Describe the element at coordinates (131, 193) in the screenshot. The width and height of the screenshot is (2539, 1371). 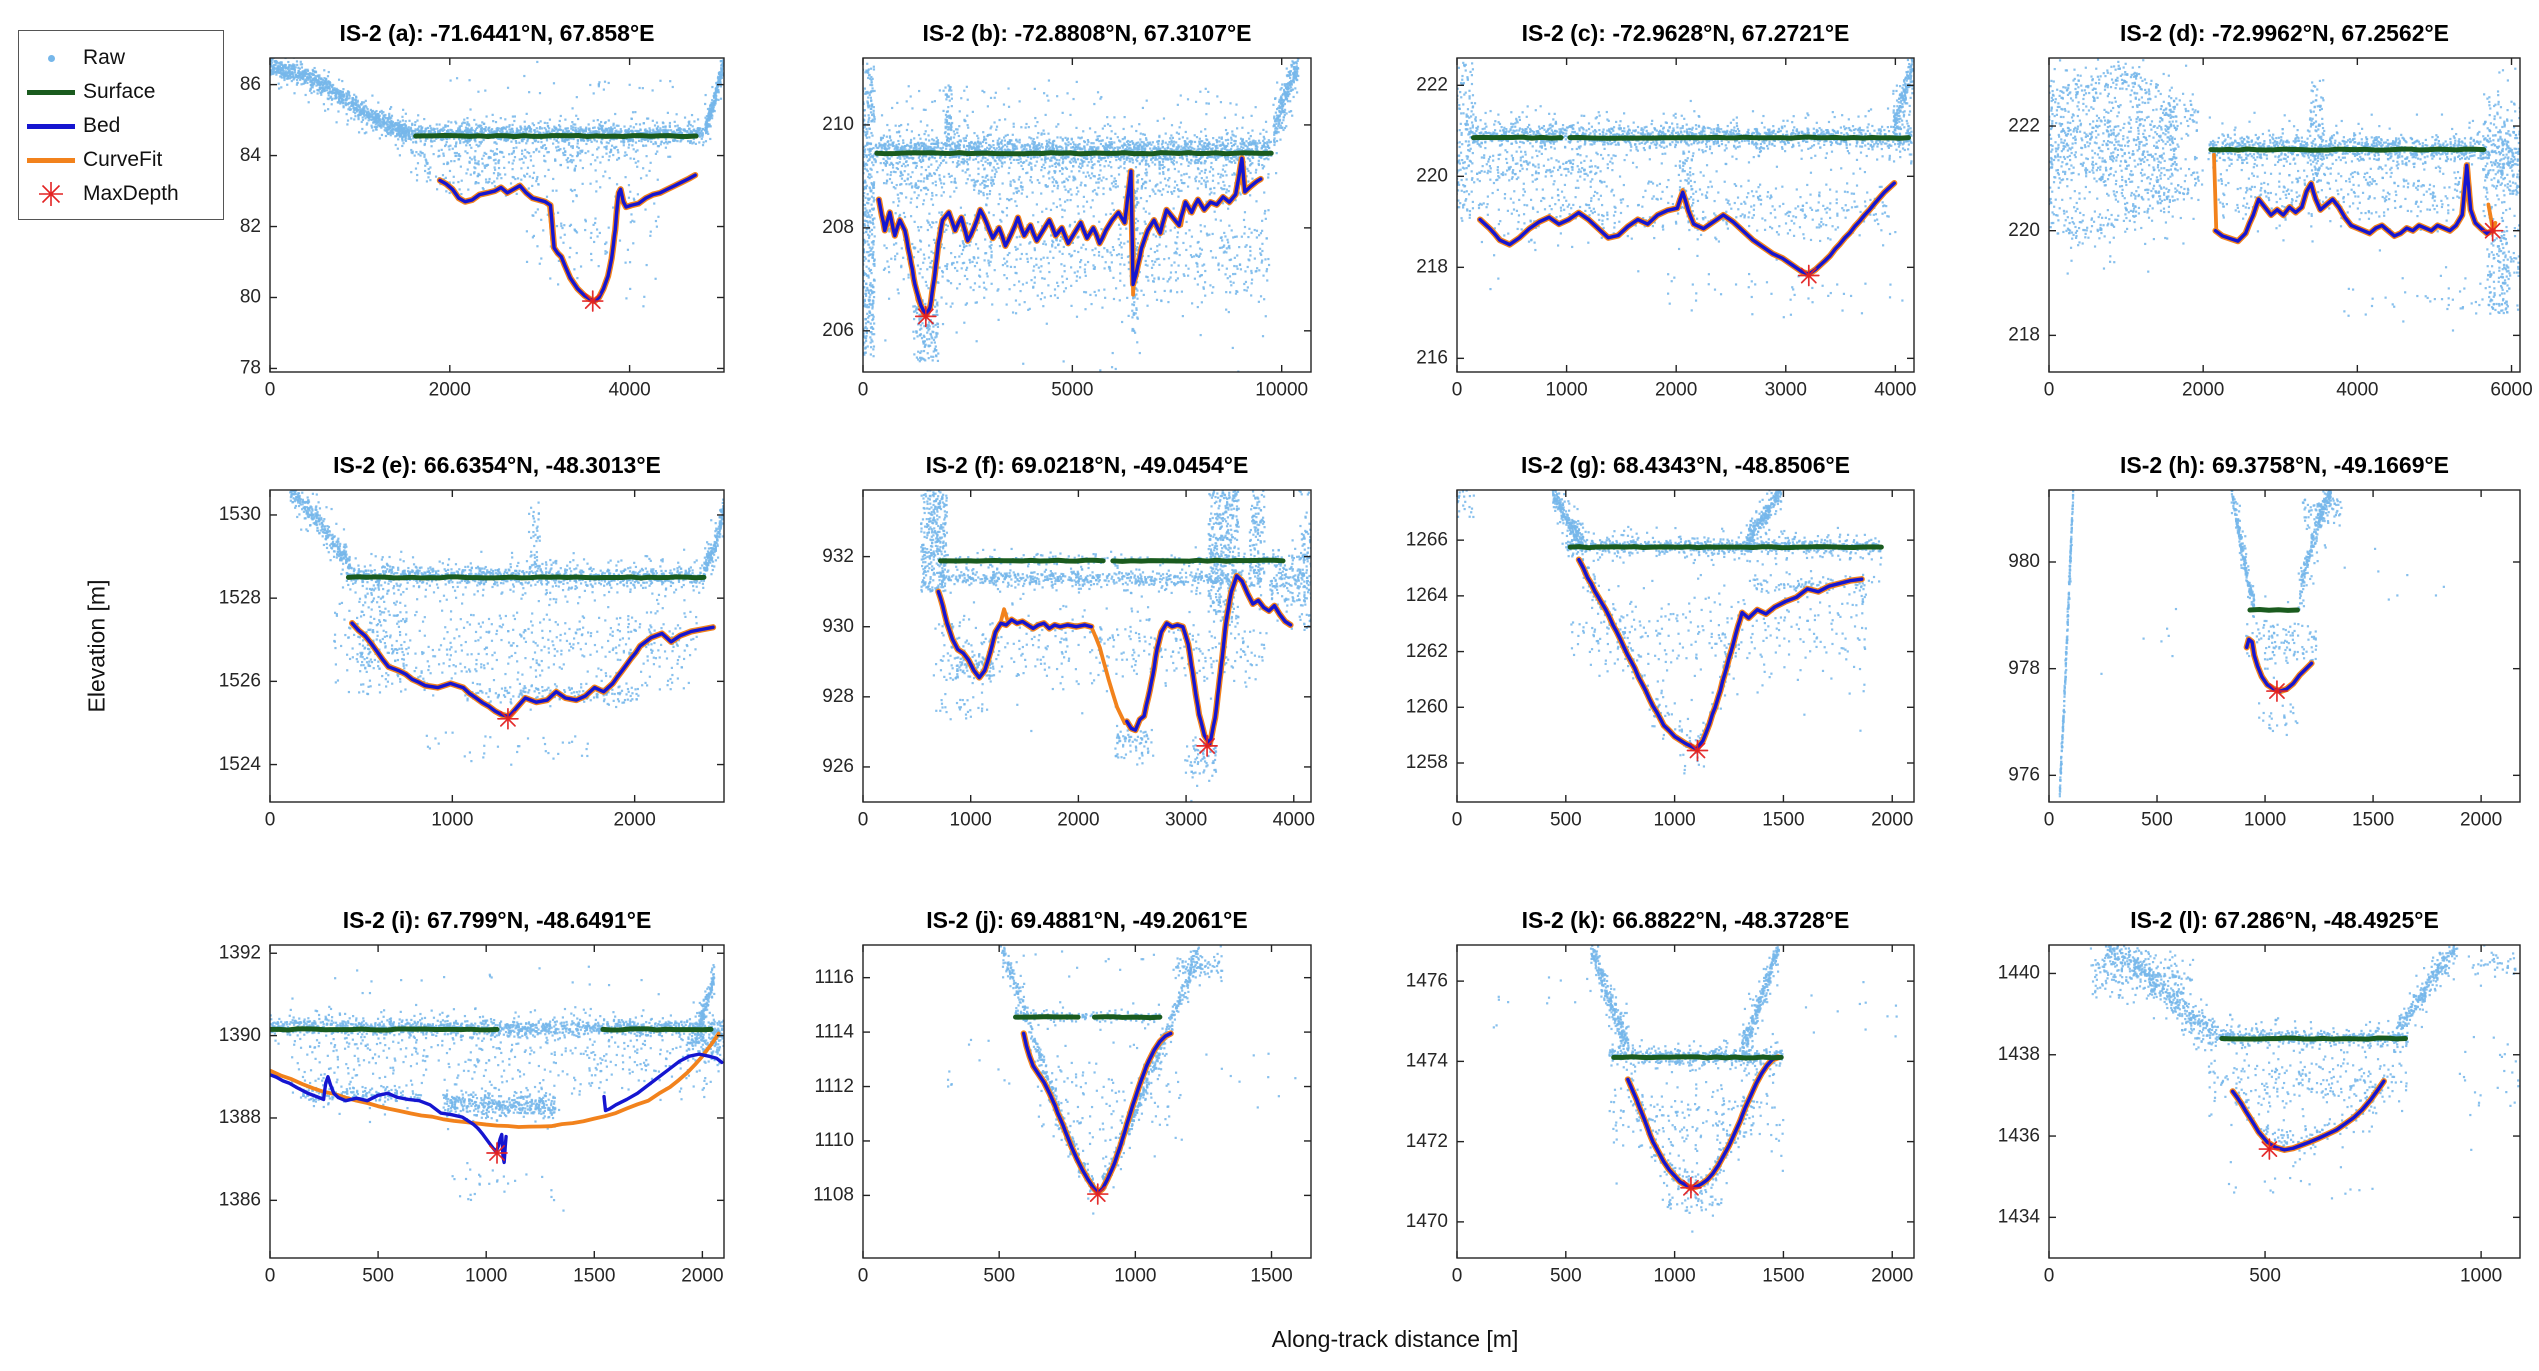
I see `legend-label: MaxDepth` at that location.